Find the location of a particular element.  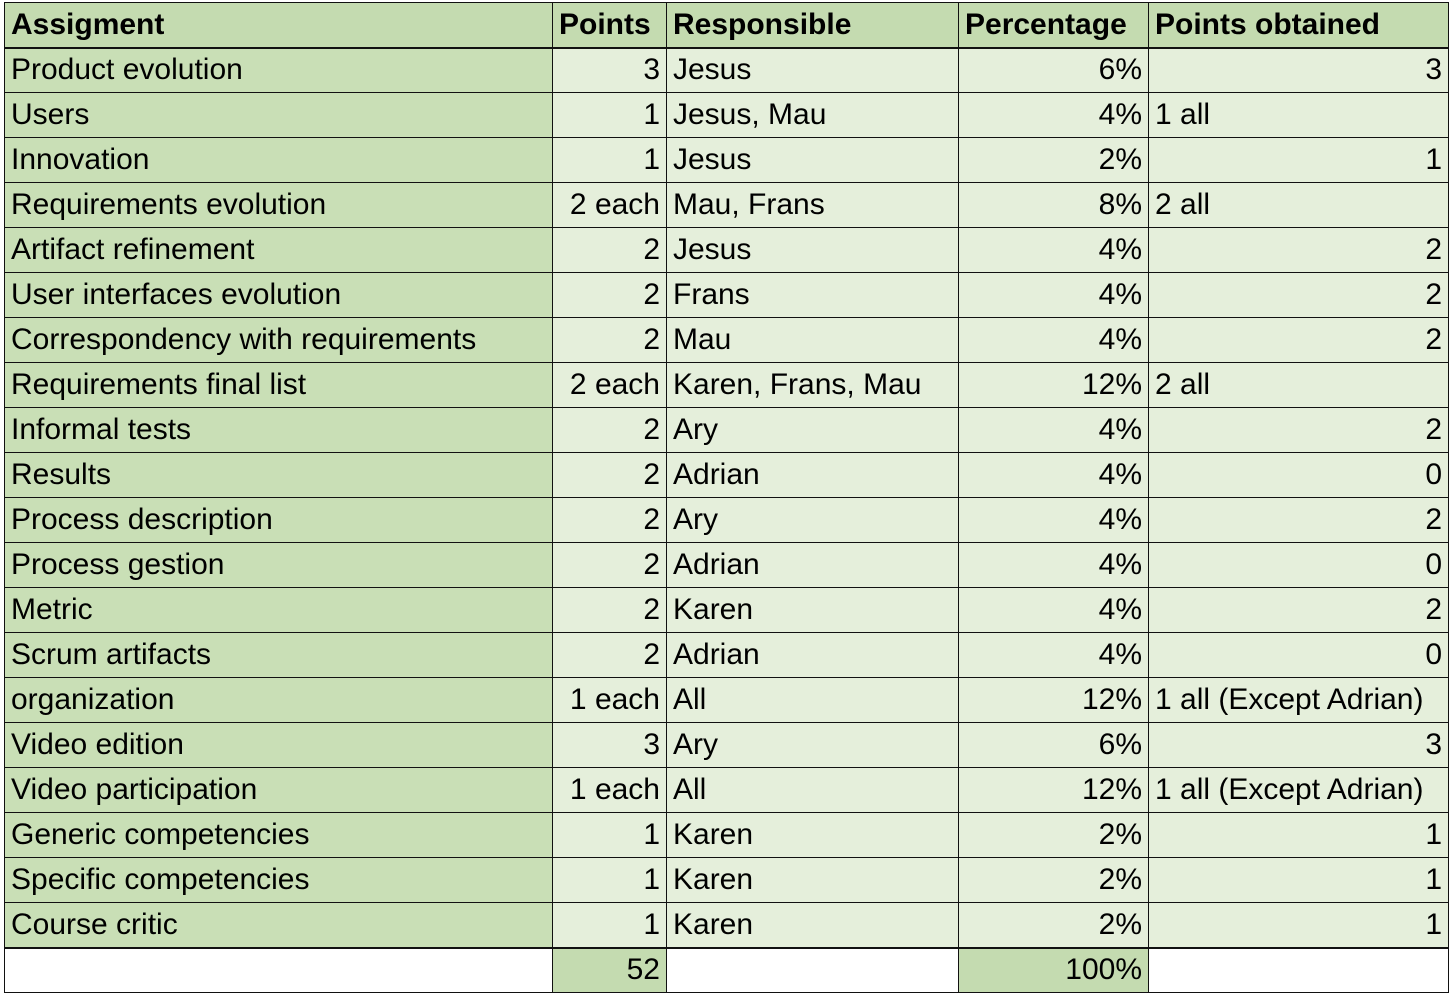

points-obtained-cell: 1 all is located at coordinates (1298, 115).